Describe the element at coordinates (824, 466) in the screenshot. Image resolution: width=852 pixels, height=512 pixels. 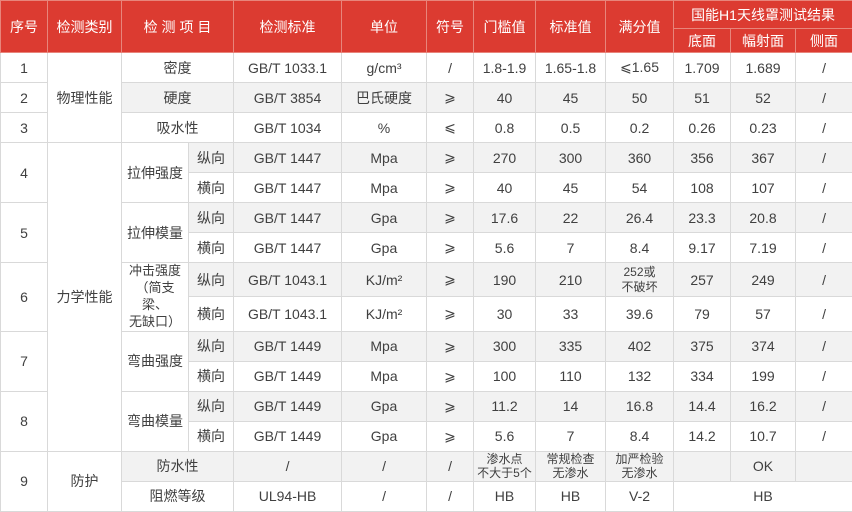
I see `cell-result-side` at that location.